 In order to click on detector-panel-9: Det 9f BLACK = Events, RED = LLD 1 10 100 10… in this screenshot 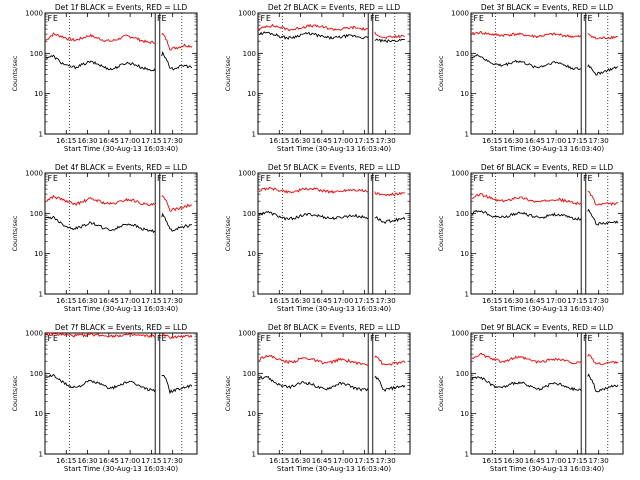, I will do `click(530, 398)`.